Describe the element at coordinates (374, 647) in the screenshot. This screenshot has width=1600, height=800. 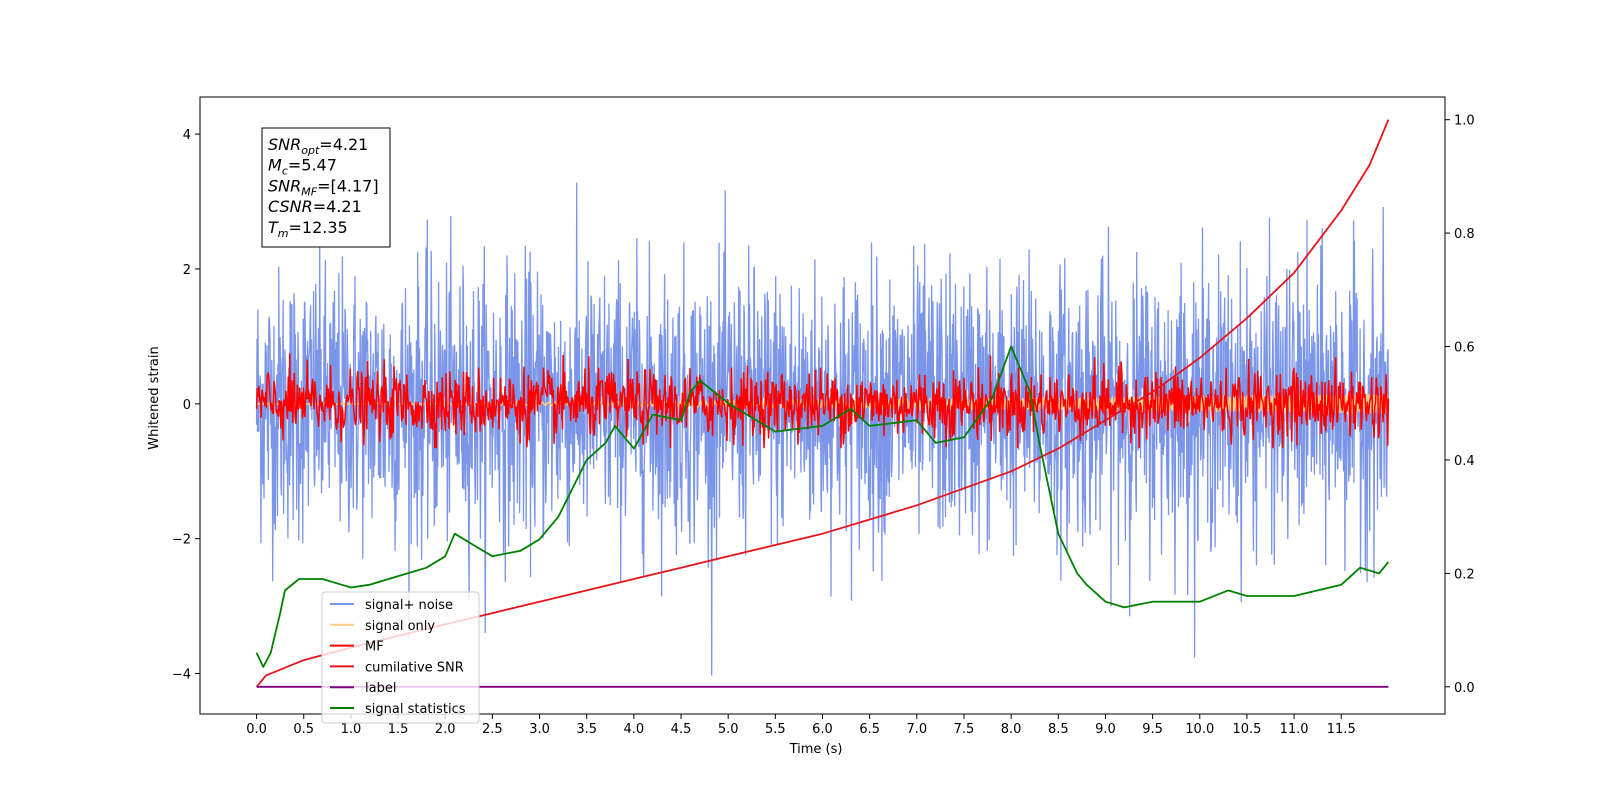
I see `legend-label: MF` at that location.